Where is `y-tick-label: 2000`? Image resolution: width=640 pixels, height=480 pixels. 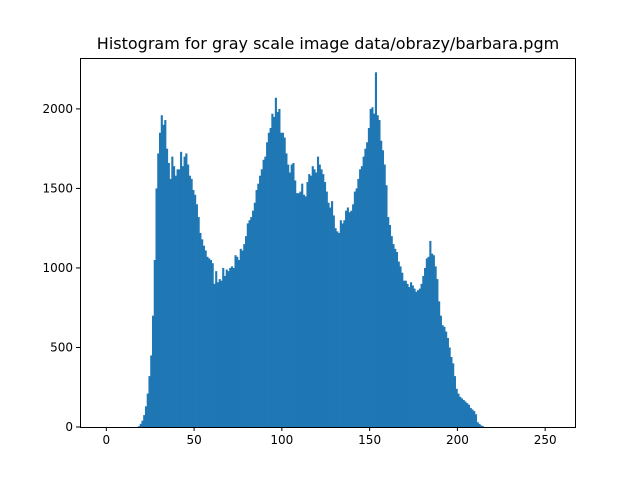 y-tick-label: 2000 is located at coordinates (57, 109).